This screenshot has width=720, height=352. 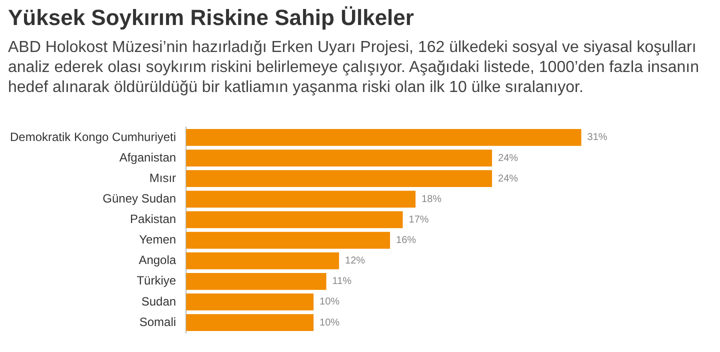 I want to click on data-label: 18%, so click(x=432, y=199).